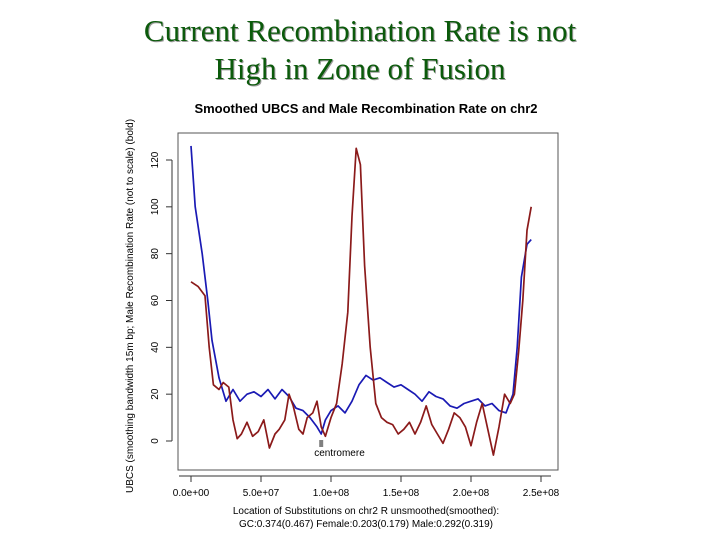  What do you see at coordinates (321, 443) in the screenshot?
I see `centromere-marker` at bounding box center [321, 443].